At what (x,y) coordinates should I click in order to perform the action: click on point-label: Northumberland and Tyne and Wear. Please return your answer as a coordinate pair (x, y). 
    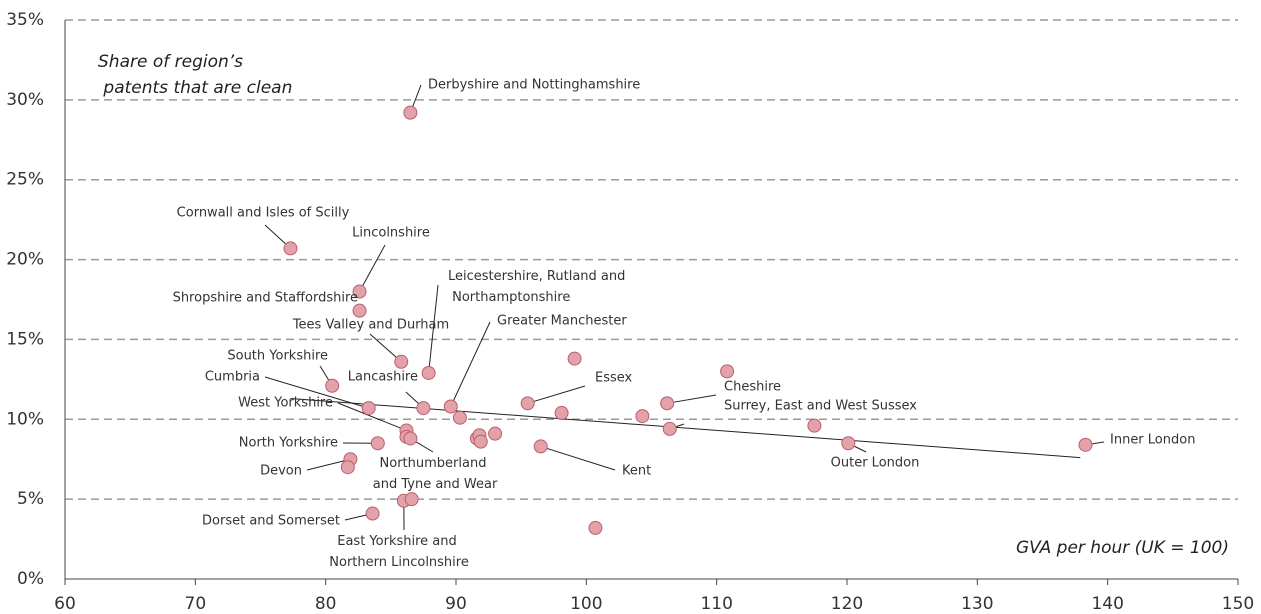
    Looking at the image, I should click on (433, 474).